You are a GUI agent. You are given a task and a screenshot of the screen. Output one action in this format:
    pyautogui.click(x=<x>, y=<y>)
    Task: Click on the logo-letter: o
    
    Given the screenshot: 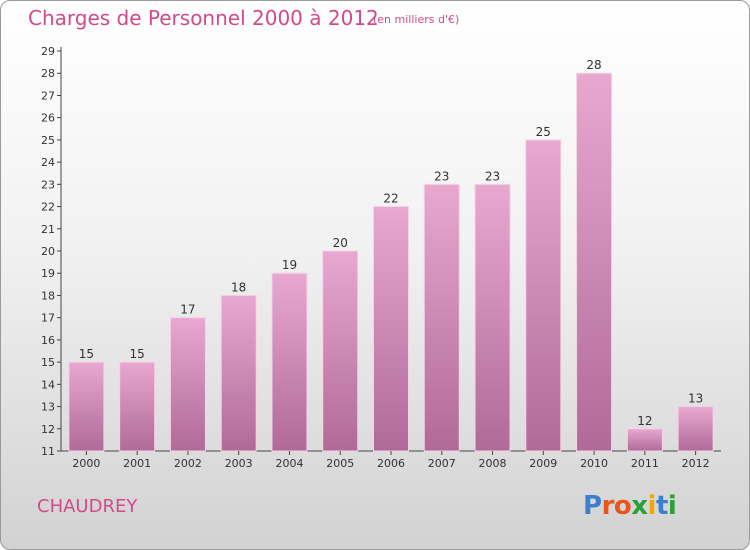 What is the action you would take?
    pyautogui.click(x=622, y=506)
    